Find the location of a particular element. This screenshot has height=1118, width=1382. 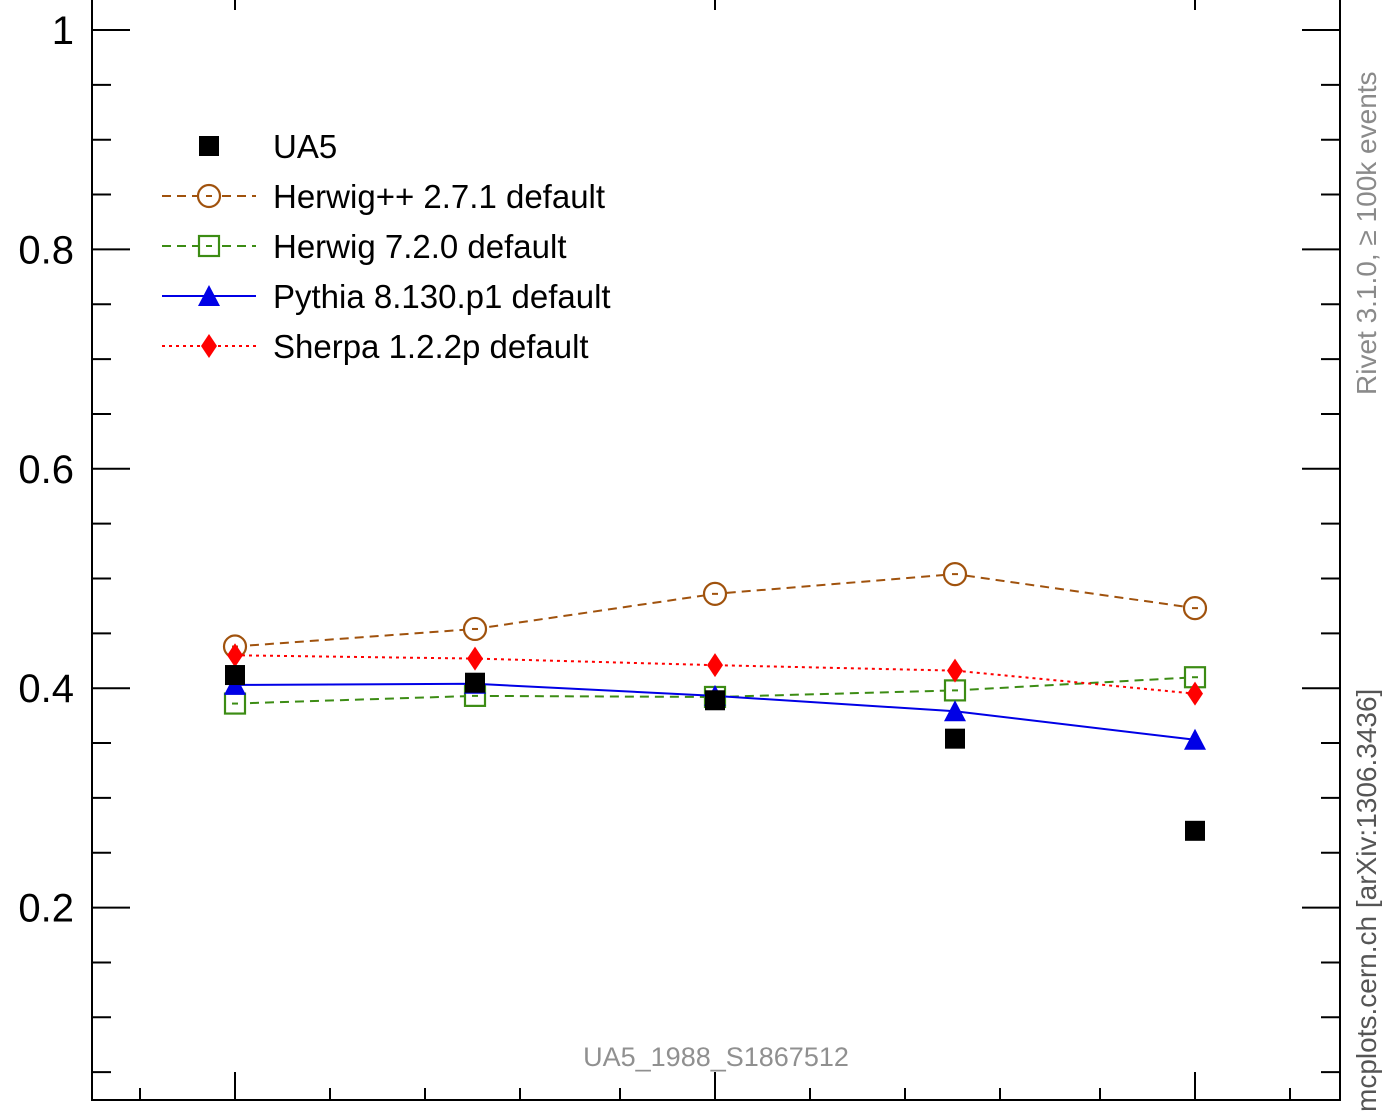

legend-entry-1: Herwig++ 2.7.1 default is located at coordinates (383, 196).